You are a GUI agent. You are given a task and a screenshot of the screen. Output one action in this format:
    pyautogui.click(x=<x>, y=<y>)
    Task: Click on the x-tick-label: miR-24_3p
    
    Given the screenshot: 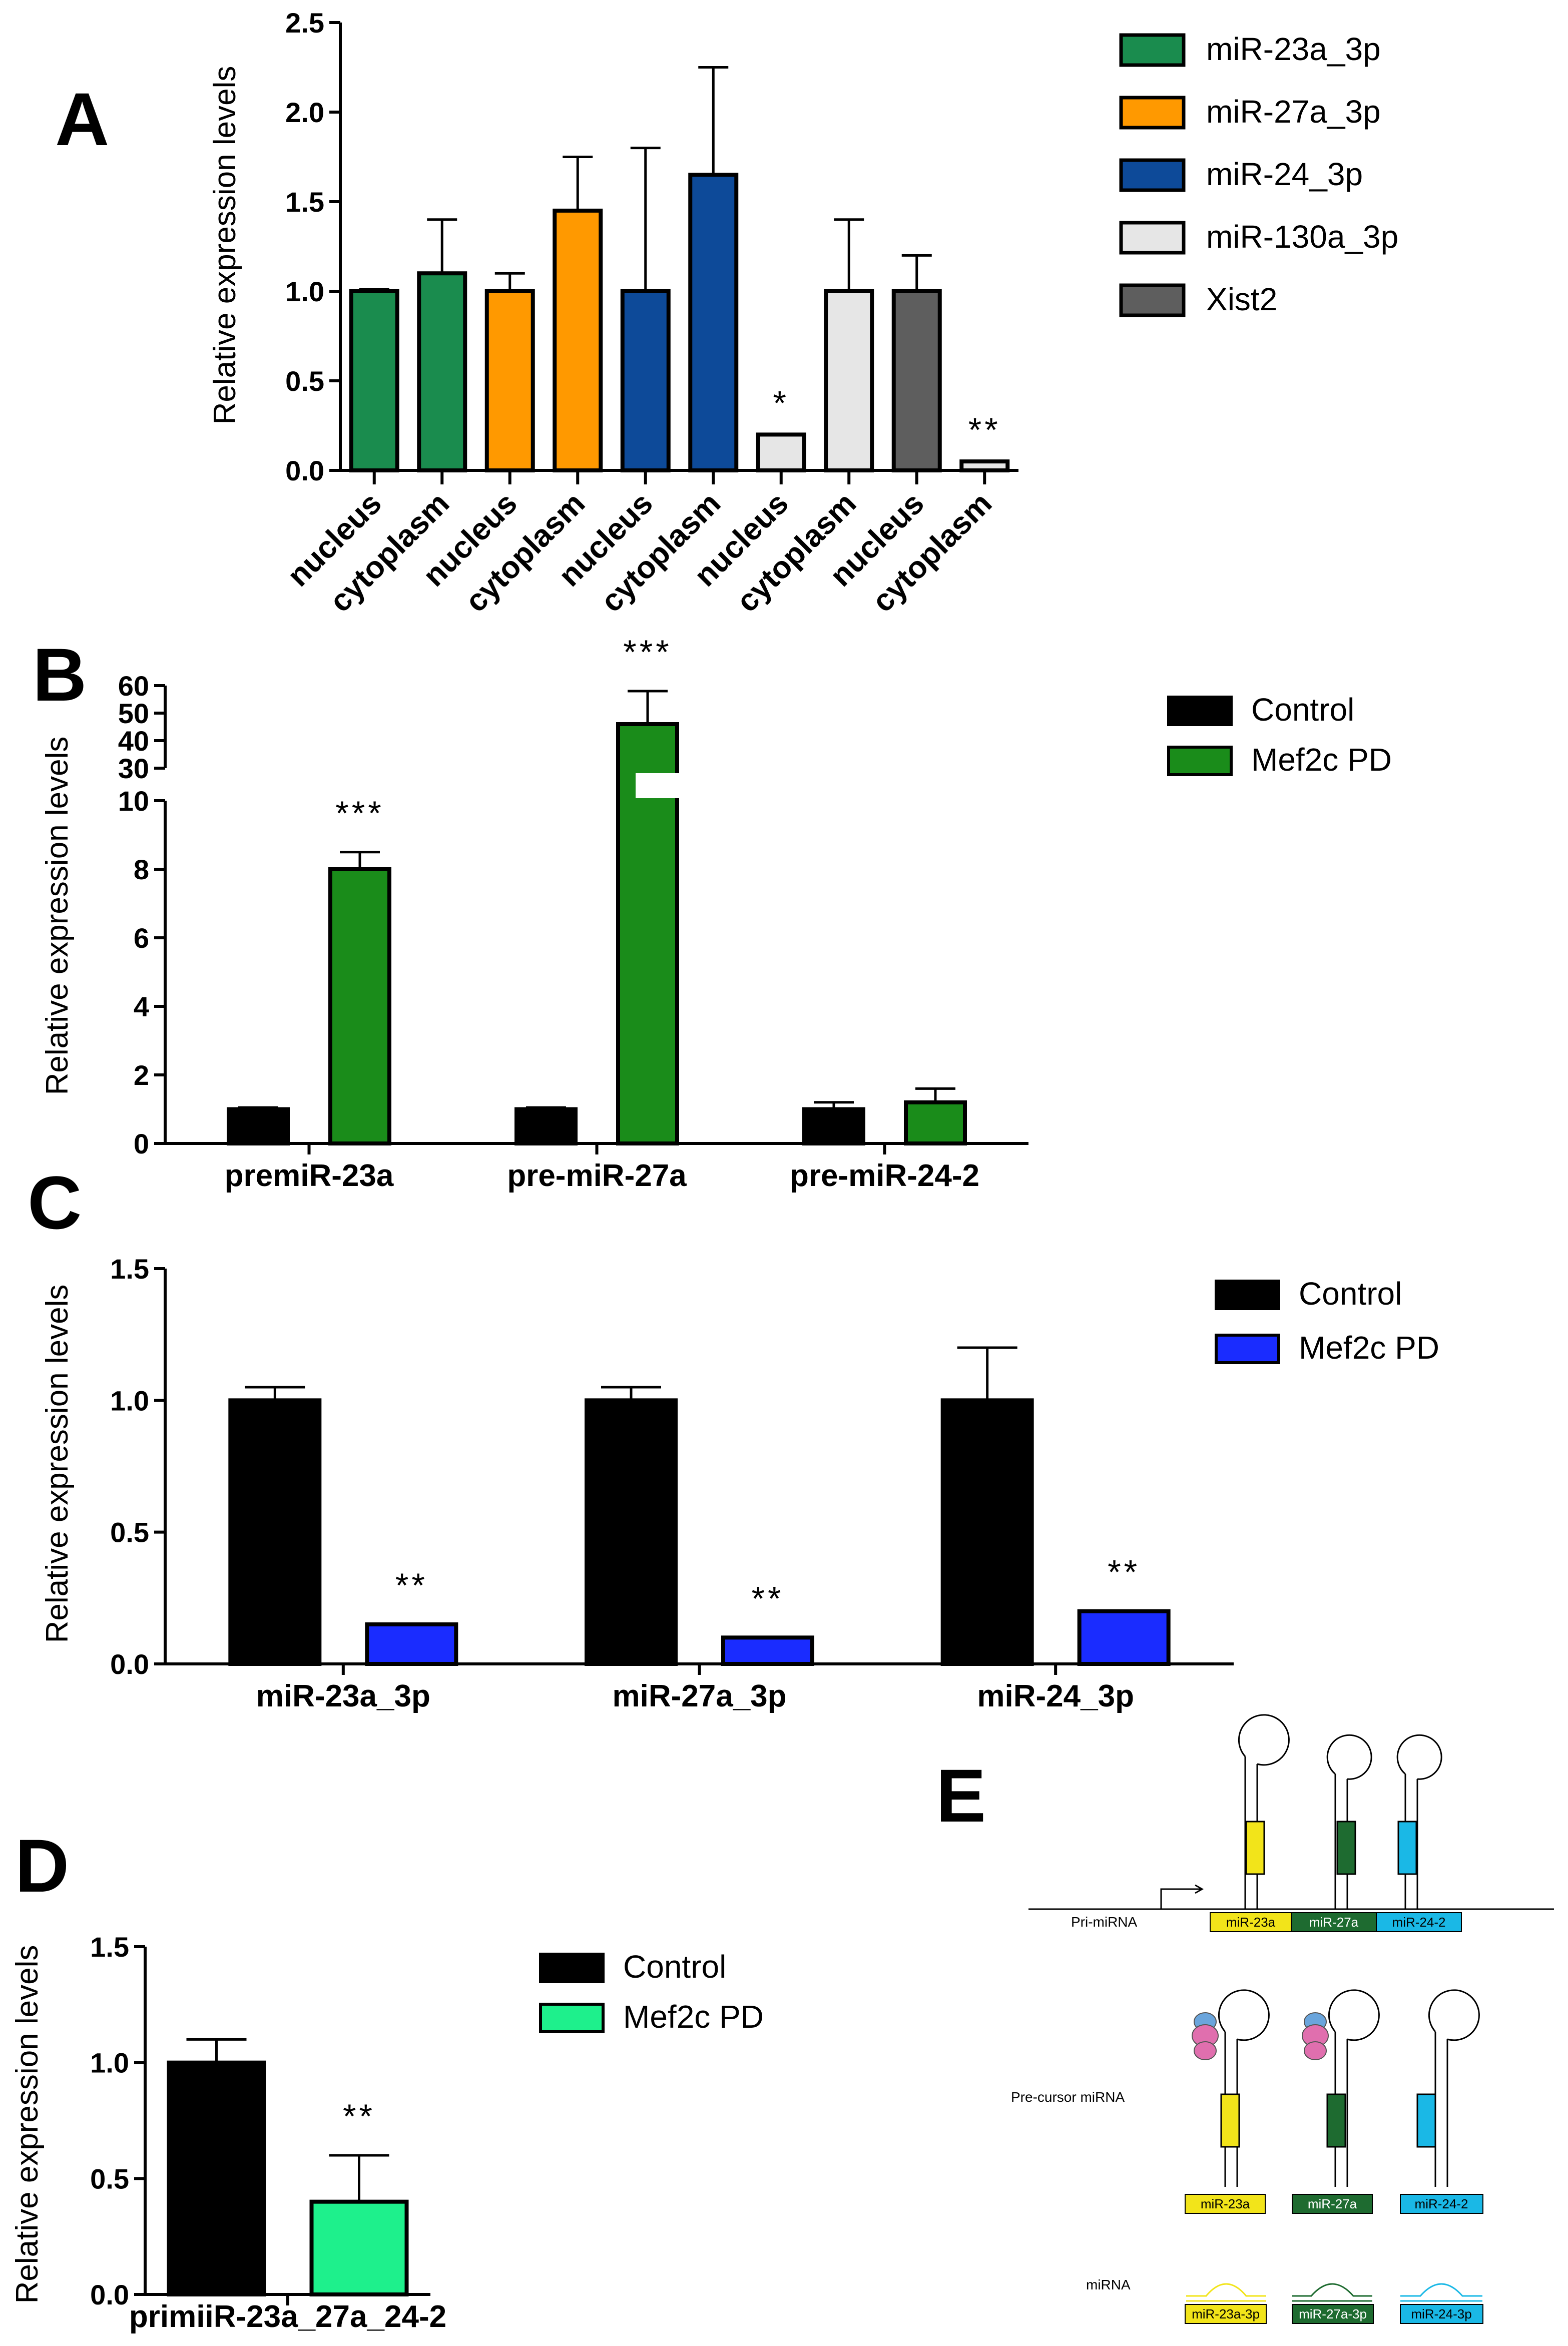 What is the action you would take?
    pyautogui.click(x=1055, y=1696)
    